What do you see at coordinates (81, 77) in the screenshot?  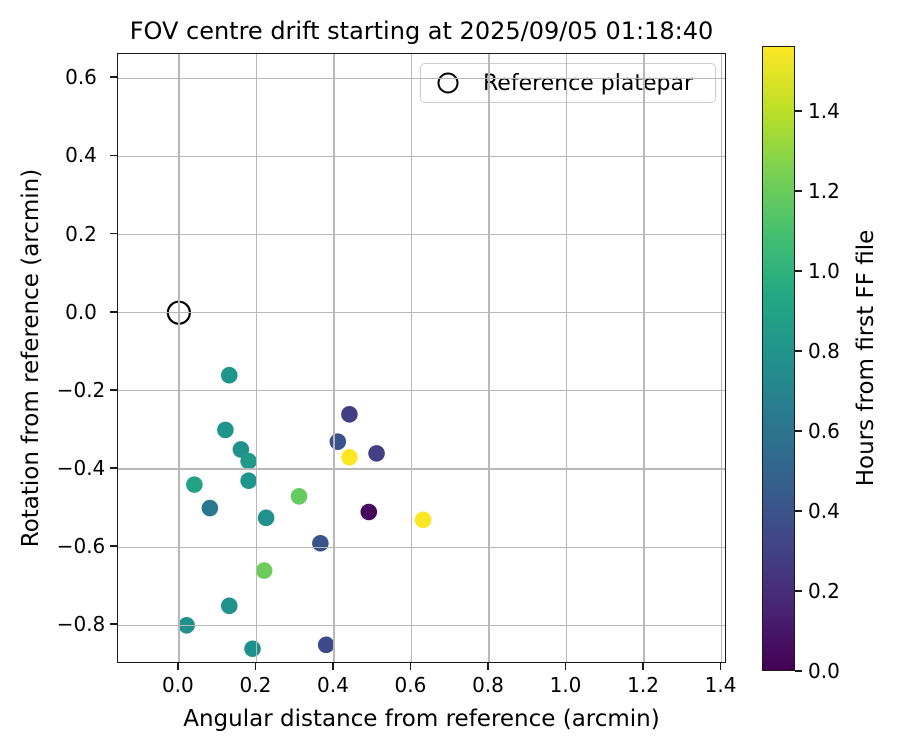 I see `y-tick-label: 0.6` at bounding box center [81, 77].